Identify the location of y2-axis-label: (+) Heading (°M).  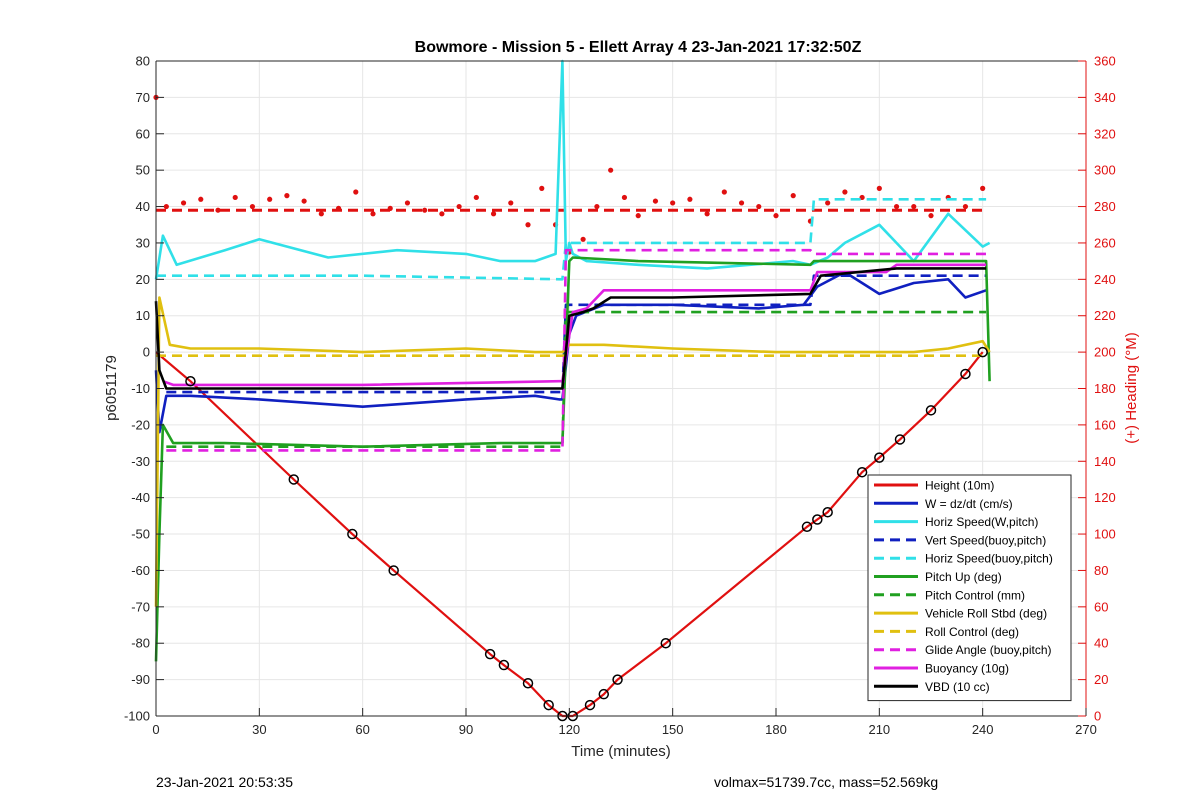
(1131, 387).